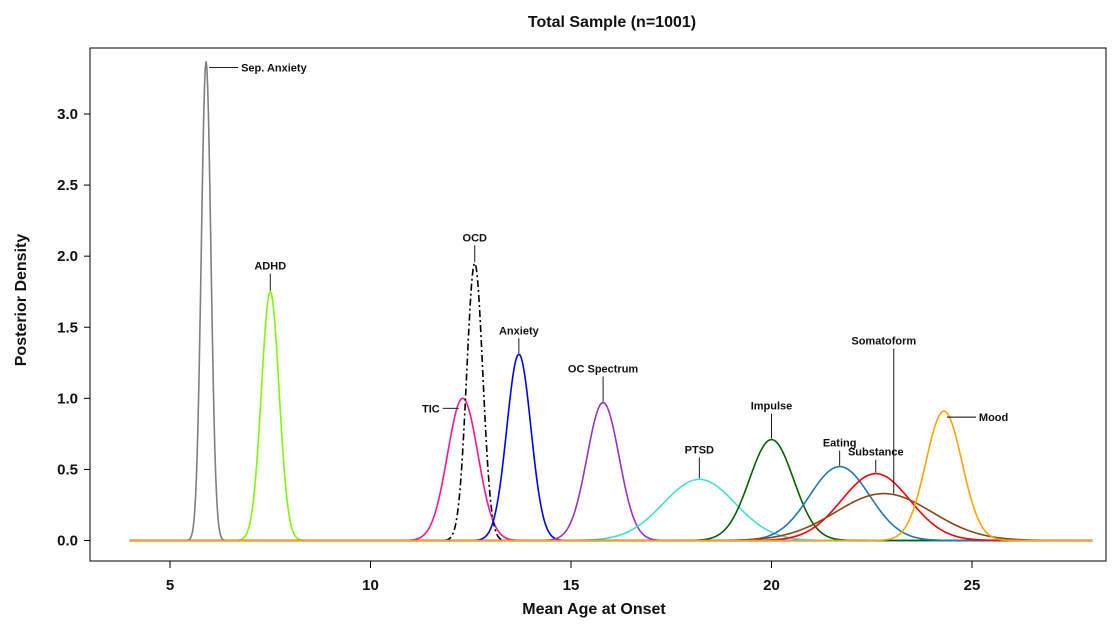 The width and height of the screenshot is (1119, 627). I want to click on annotation-label-impulse: Impulse, so click(772, 407).